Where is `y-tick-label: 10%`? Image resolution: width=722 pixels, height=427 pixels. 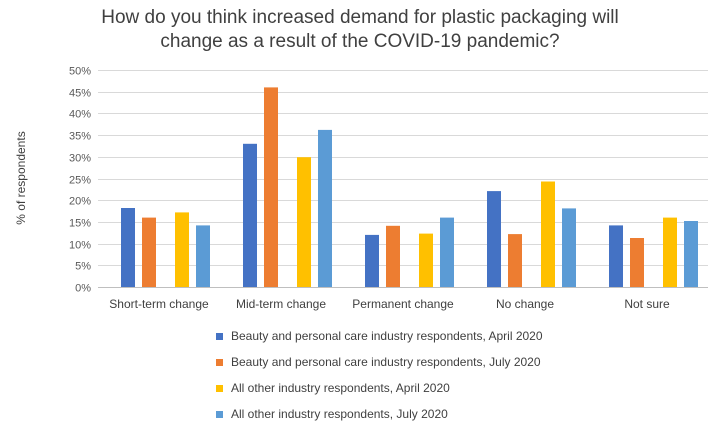
y-tick-label: 10% is located at coordinates (80, 246).